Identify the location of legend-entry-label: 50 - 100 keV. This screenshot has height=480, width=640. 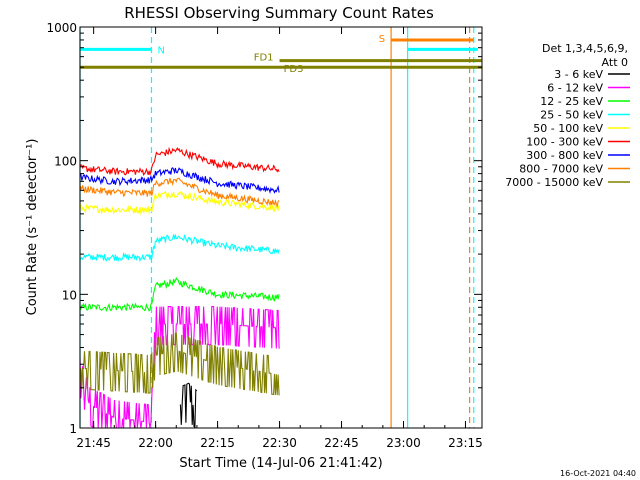
(568, 128).